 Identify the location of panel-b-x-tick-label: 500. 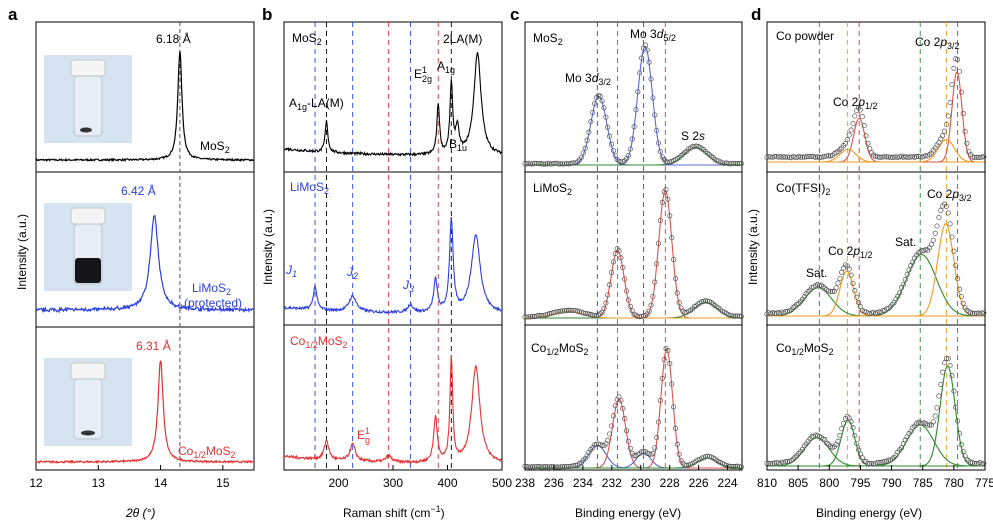
(502, 483).